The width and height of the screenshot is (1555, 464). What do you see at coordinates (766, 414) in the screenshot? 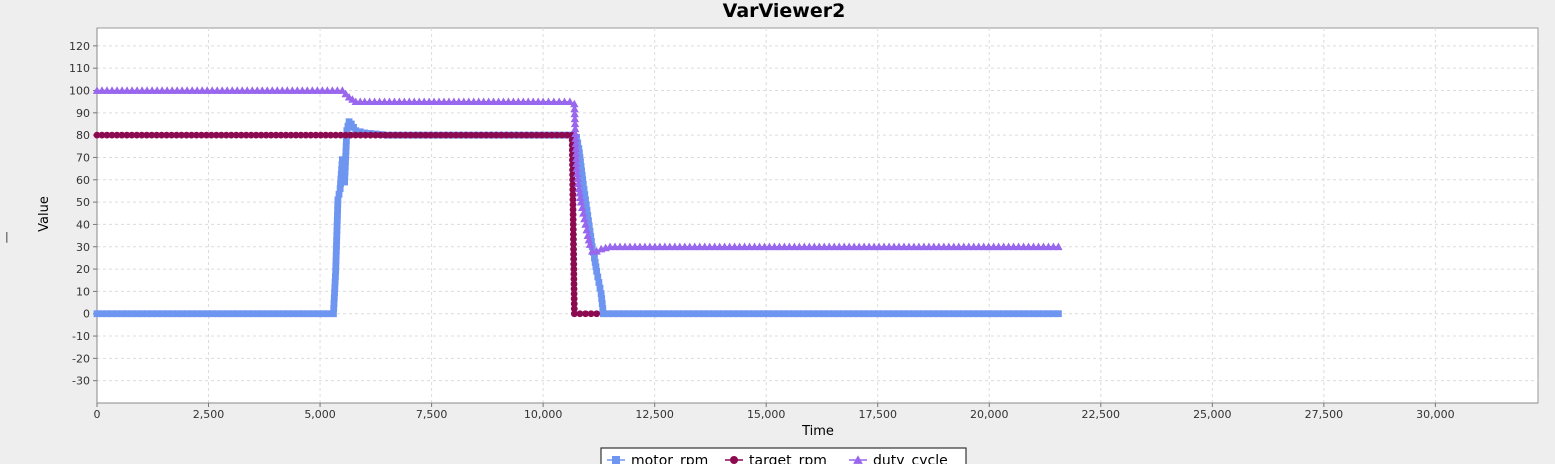
I see `x-tick-label: 15,000` at bounding box center [766, 414].